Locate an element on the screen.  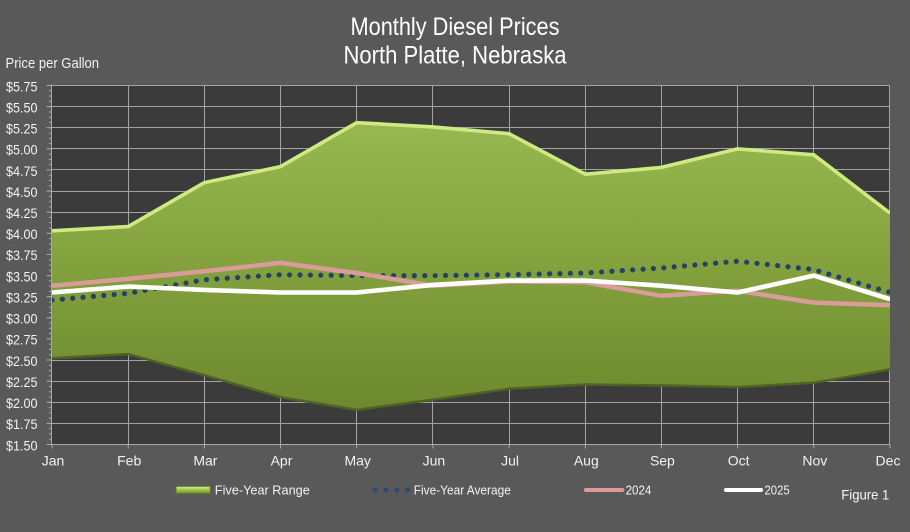
svg-text: $1.50 is located at coordinates (22, 445).